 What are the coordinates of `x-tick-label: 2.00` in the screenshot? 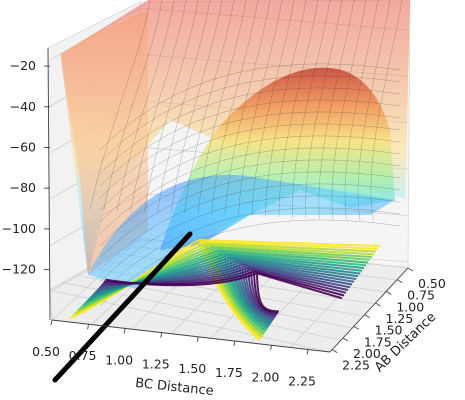 It's located at (266, 376).